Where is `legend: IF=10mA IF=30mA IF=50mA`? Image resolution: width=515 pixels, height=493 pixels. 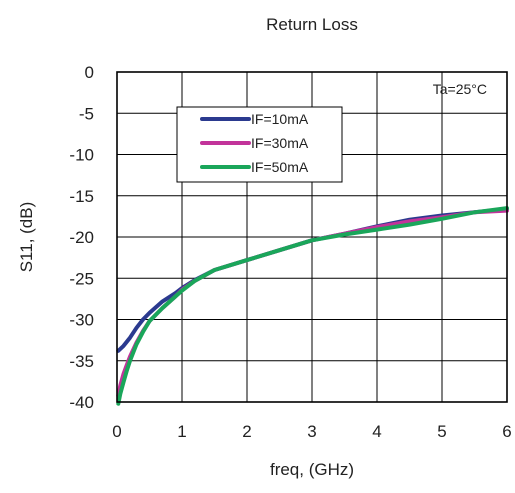 legend: IF=10mA IF=30mA IF=50mA is located at coordinates (259, 144).